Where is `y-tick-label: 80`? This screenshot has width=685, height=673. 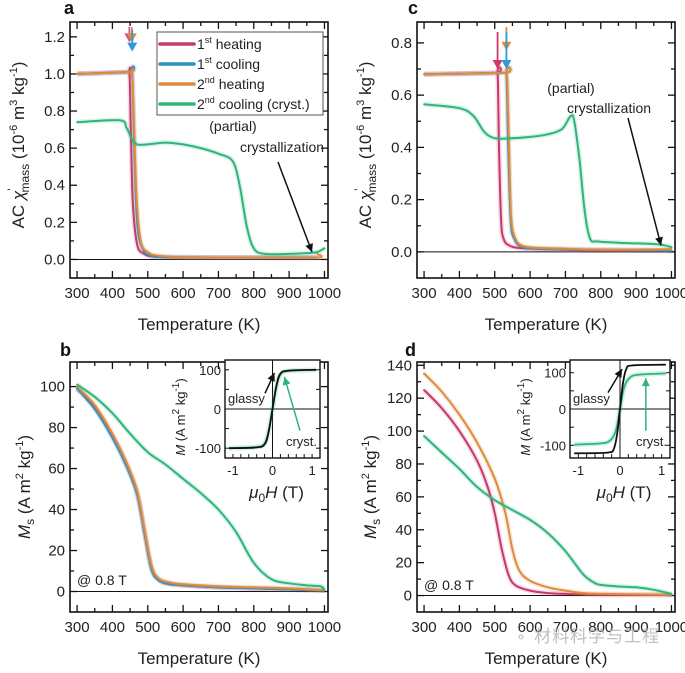
y-tick-label: 80 is located at coordinates (403, 464).